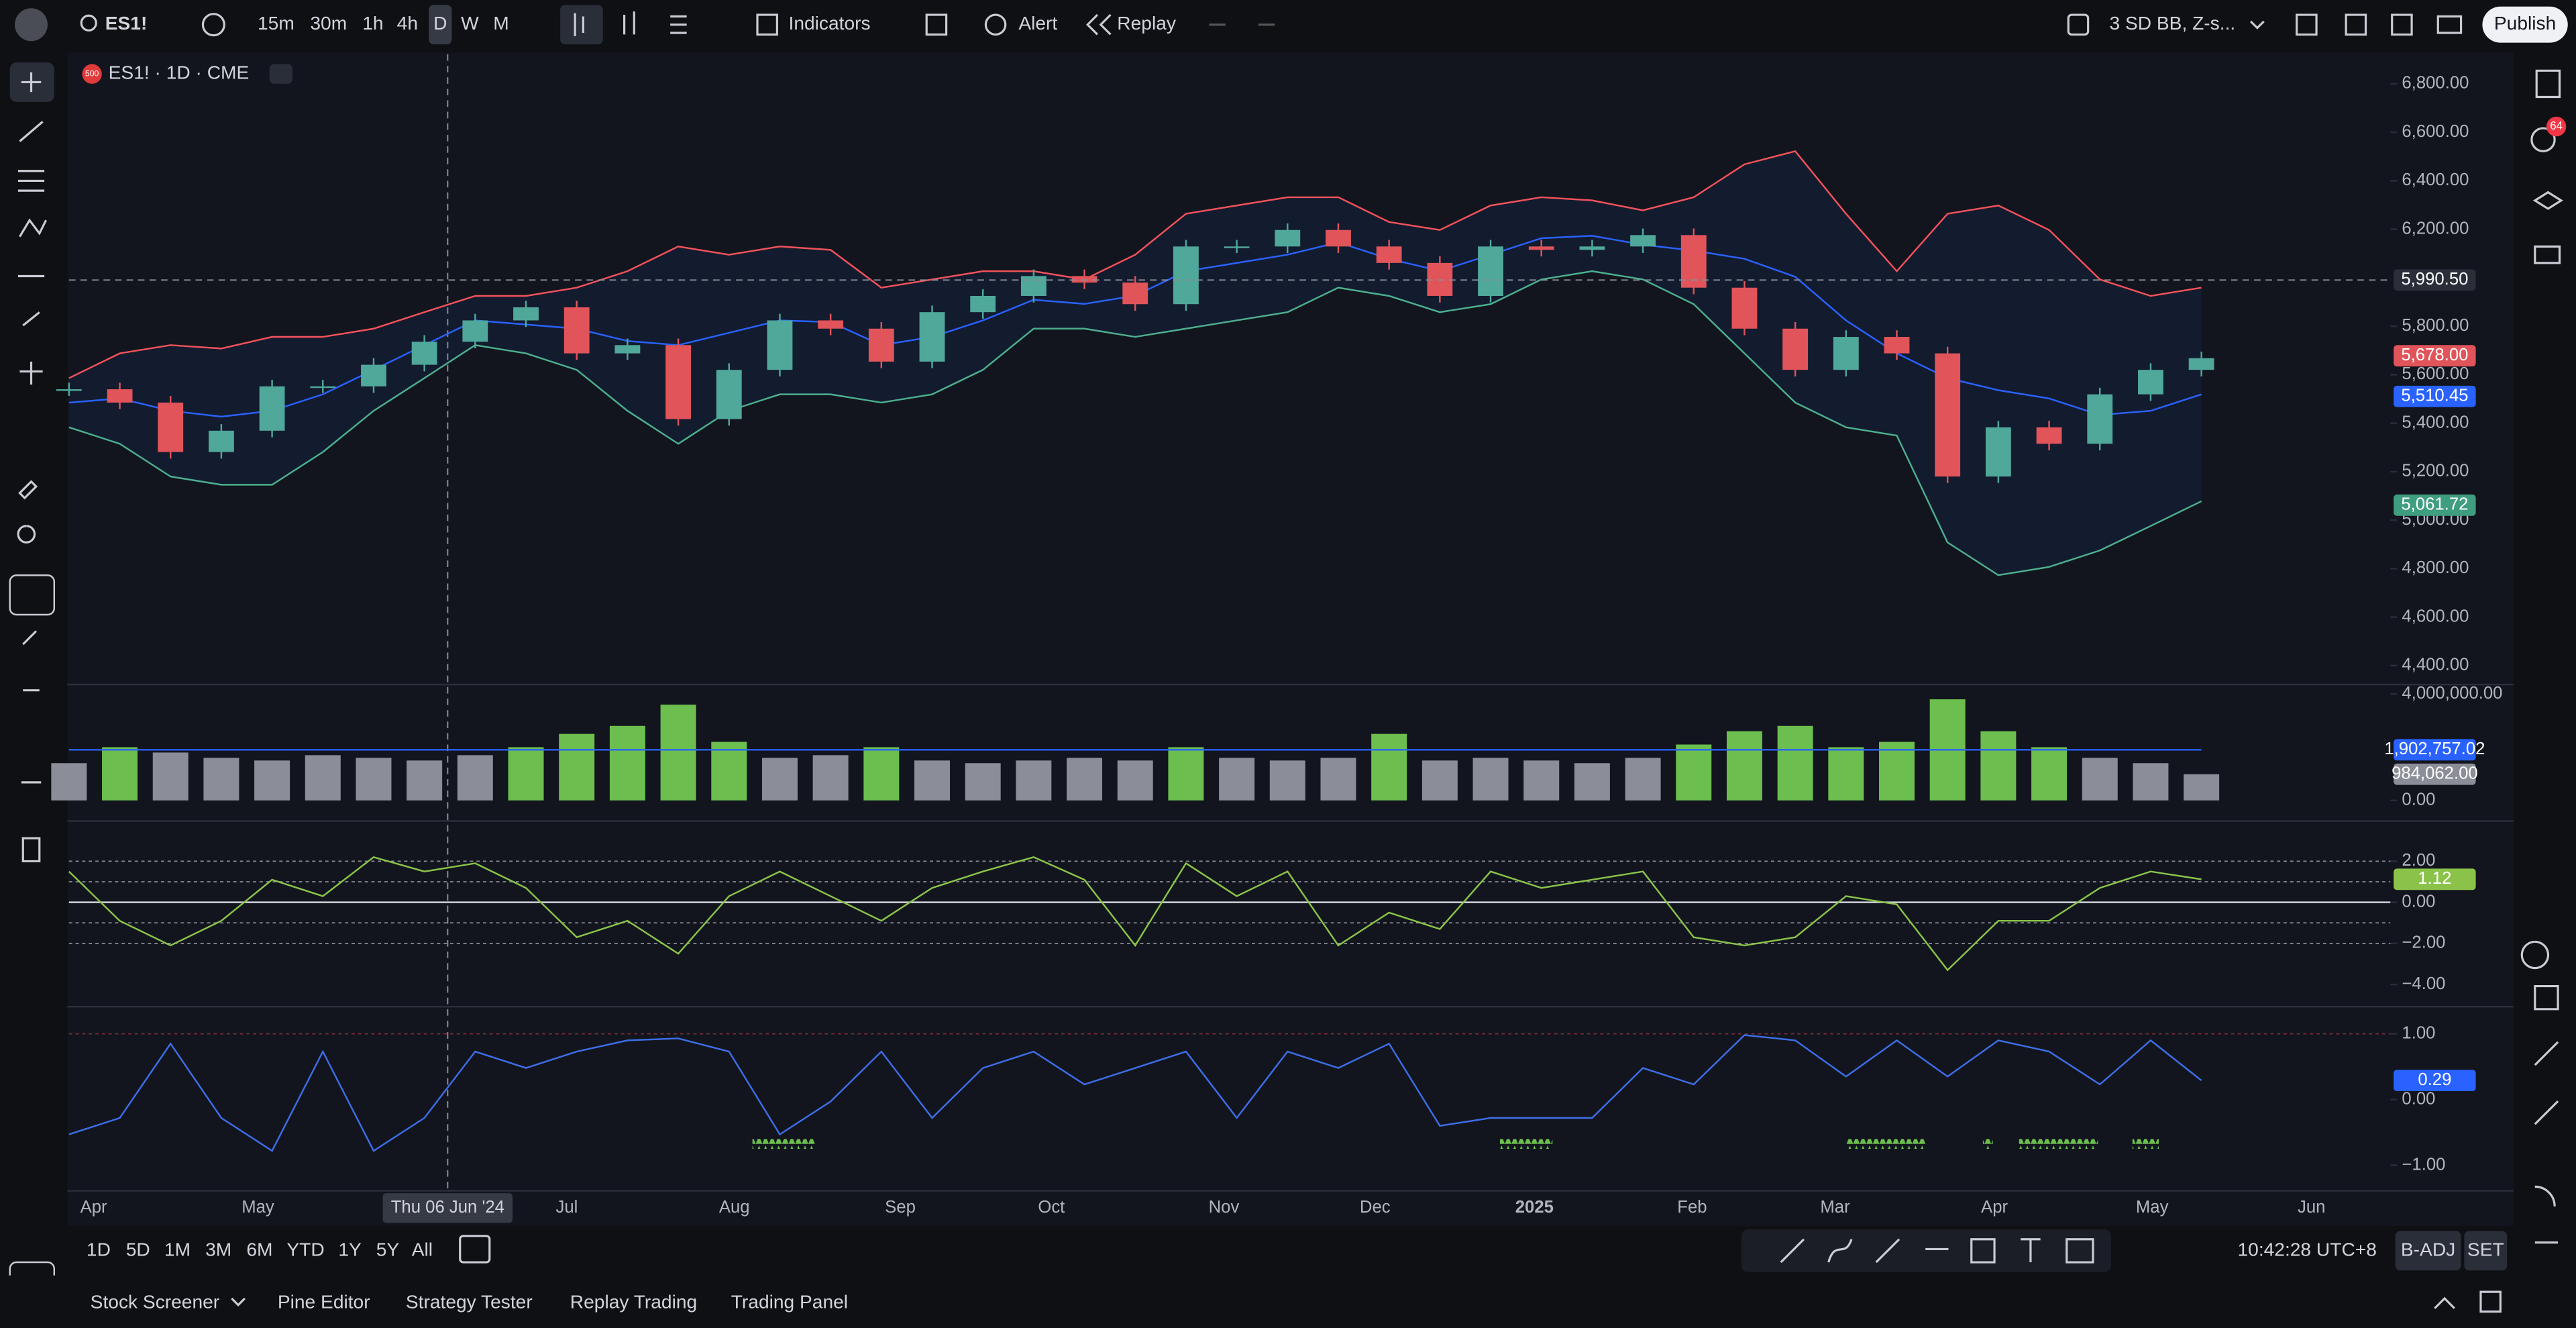 The image size is (2576, 1328). What do you see at coordinates (259, 1249) in the screenshot?
I see `range-button: 6M` at bounding box center [259, 1249].